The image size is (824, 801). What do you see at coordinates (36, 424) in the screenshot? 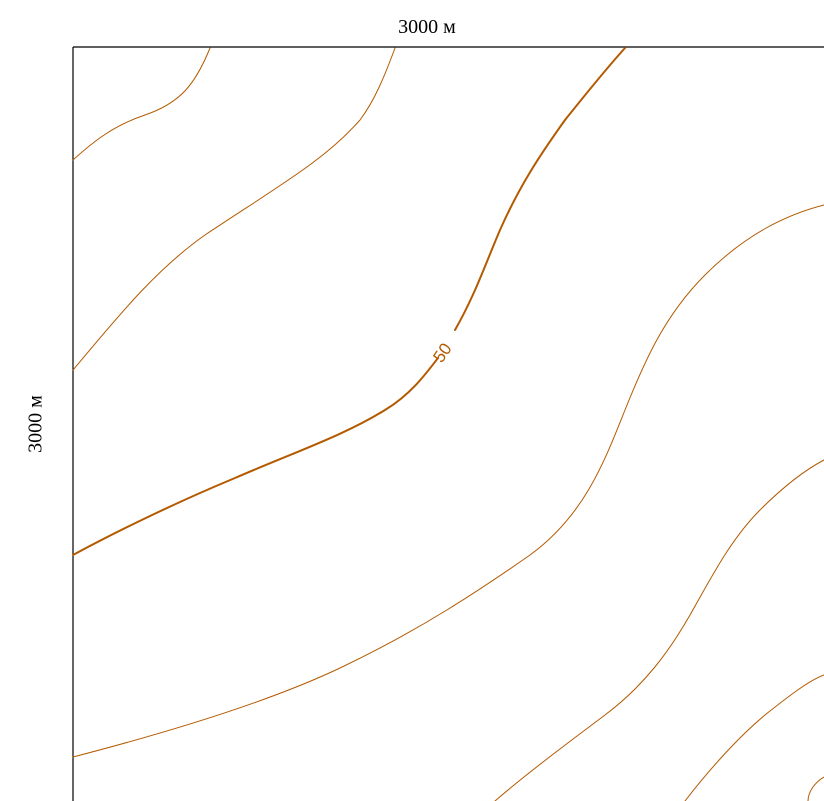
I see `map-height-label: 3000 м` at bounding box center [36, 424].